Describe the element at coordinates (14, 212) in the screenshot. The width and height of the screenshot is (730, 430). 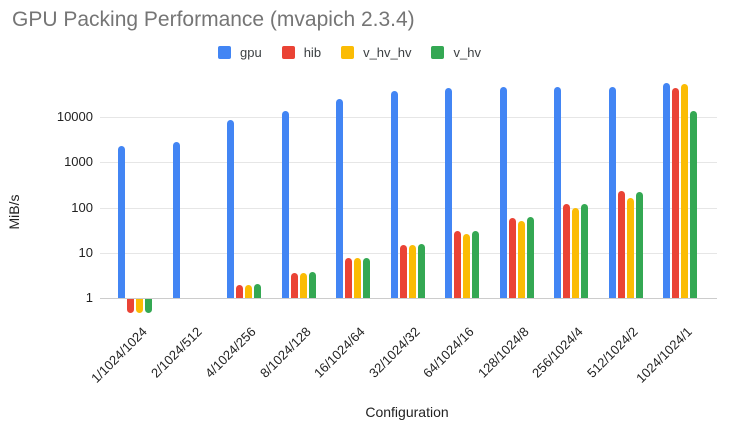
I see `y-axis-title: MiB/s` at that location.